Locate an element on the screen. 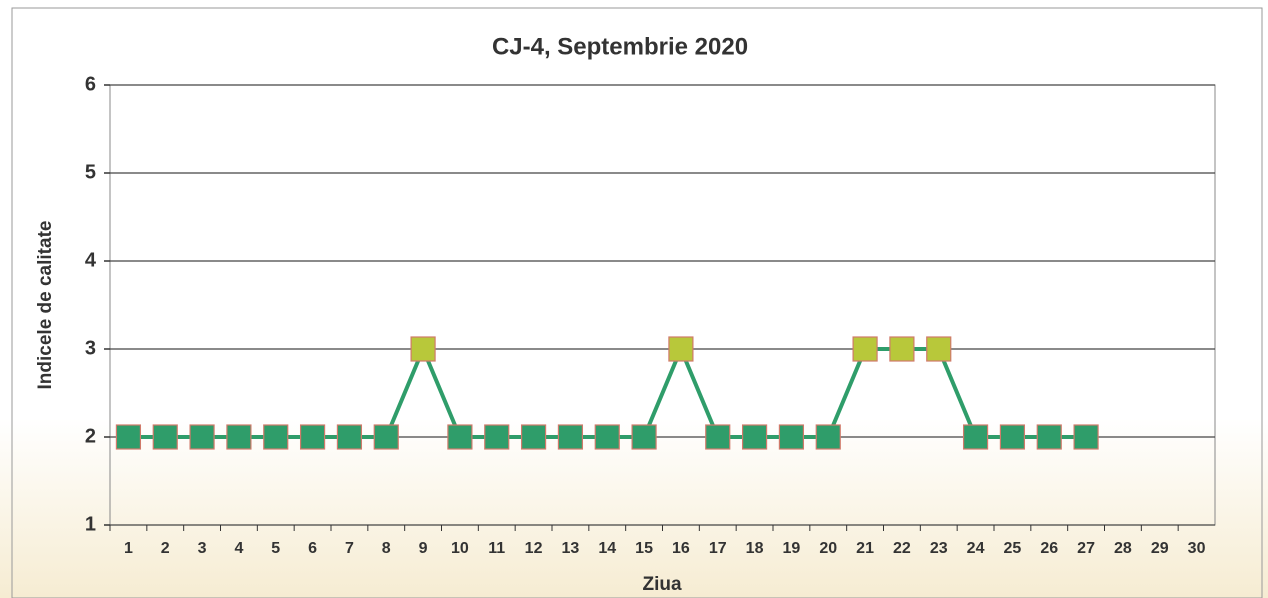 The height and width of the screenshot is (598, 1268). x-tick-label: 4 is located at coordinates (238, 548).